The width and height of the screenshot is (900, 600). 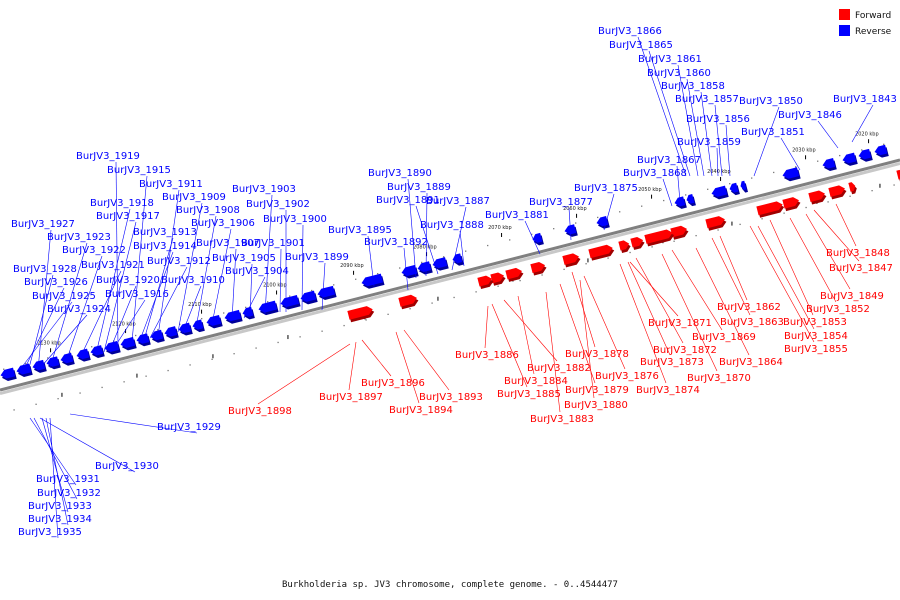 What do you see at coordinates (295, 219) in the screenshot?
I see `reverse-gene-label: BurJV3_1900` at bounding box center [295, 219].